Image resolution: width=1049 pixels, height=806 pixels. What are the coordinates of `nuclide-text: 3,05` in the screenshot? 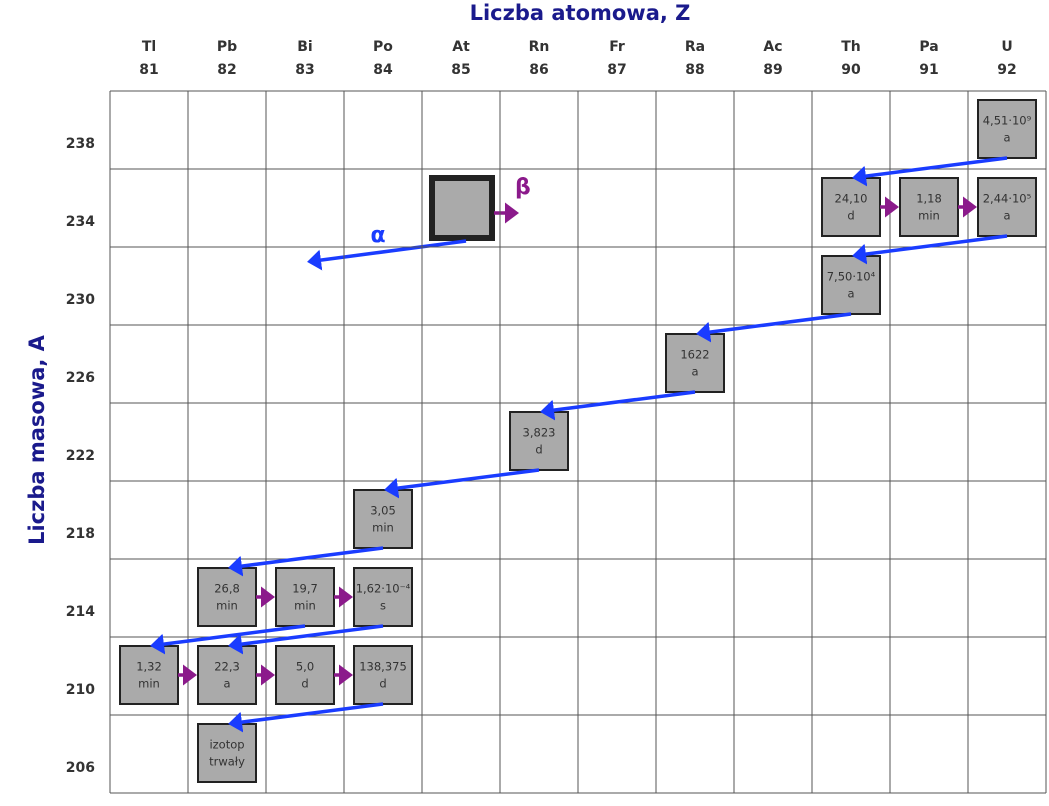 It's located at (383, 511).